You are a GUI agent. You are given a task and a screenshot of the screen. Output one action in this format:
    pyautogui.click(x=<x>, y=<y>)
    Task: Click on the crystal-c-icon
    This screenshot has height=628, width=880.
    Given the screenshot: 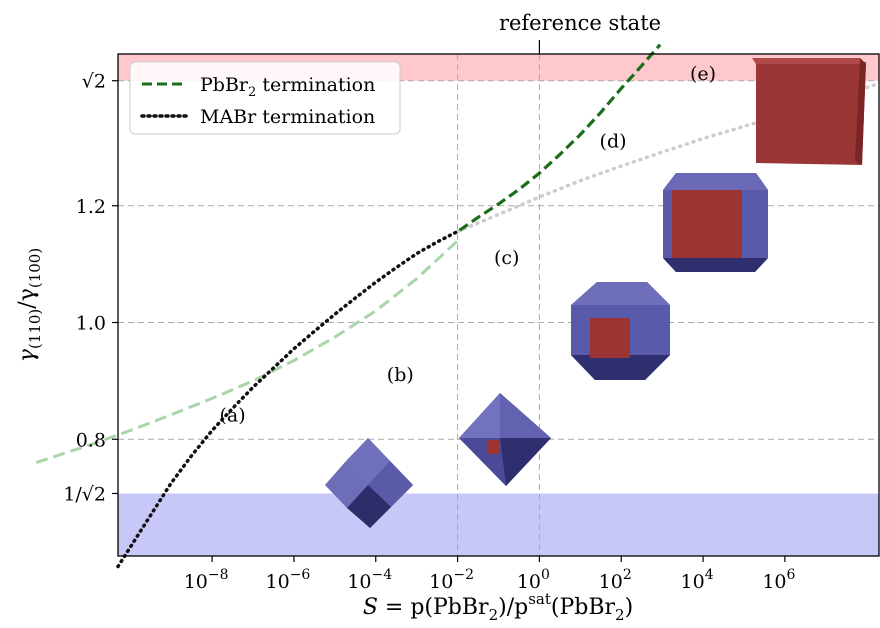 What is the action you would take?
    pyautogui.click(x=620, y=331)
    